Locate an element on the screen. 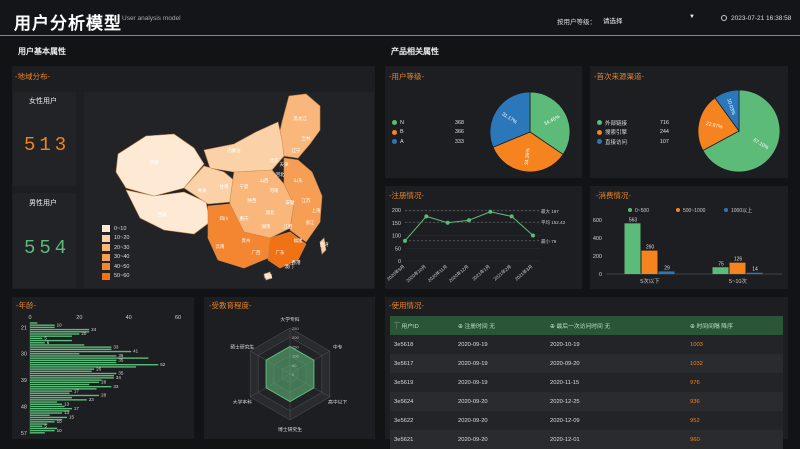 Image resolution: width=800 pixels, height=449 pixels. radar-series-area is located at coordinates (290, 374).